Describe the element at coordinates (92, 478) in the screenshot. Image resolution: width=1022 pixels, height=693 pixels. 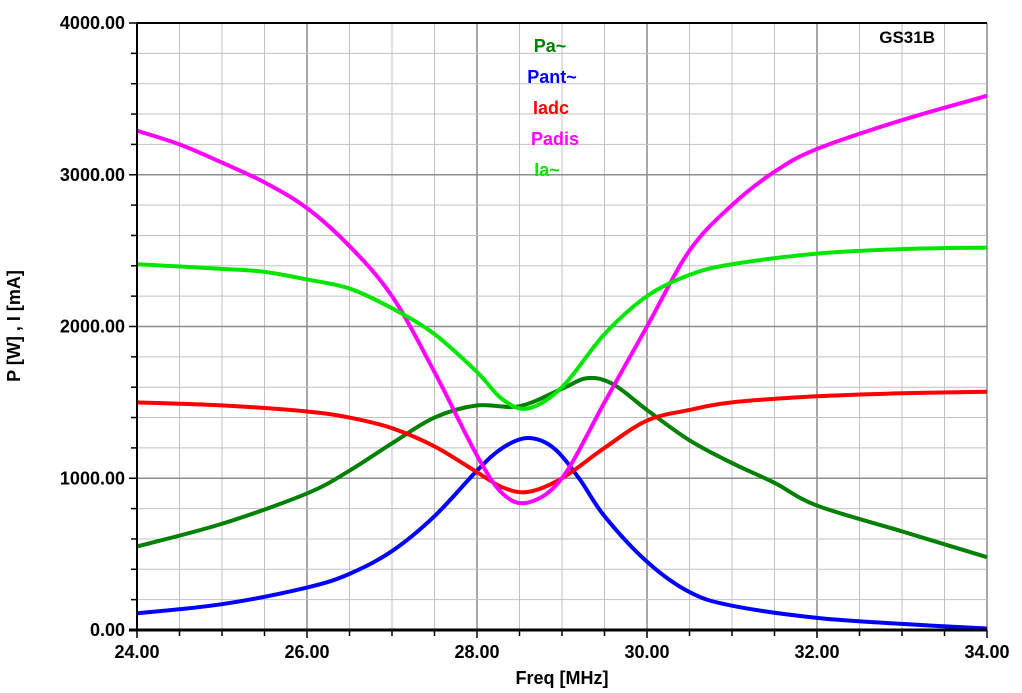
I see `y-tick-label: 1000.00` at that location.